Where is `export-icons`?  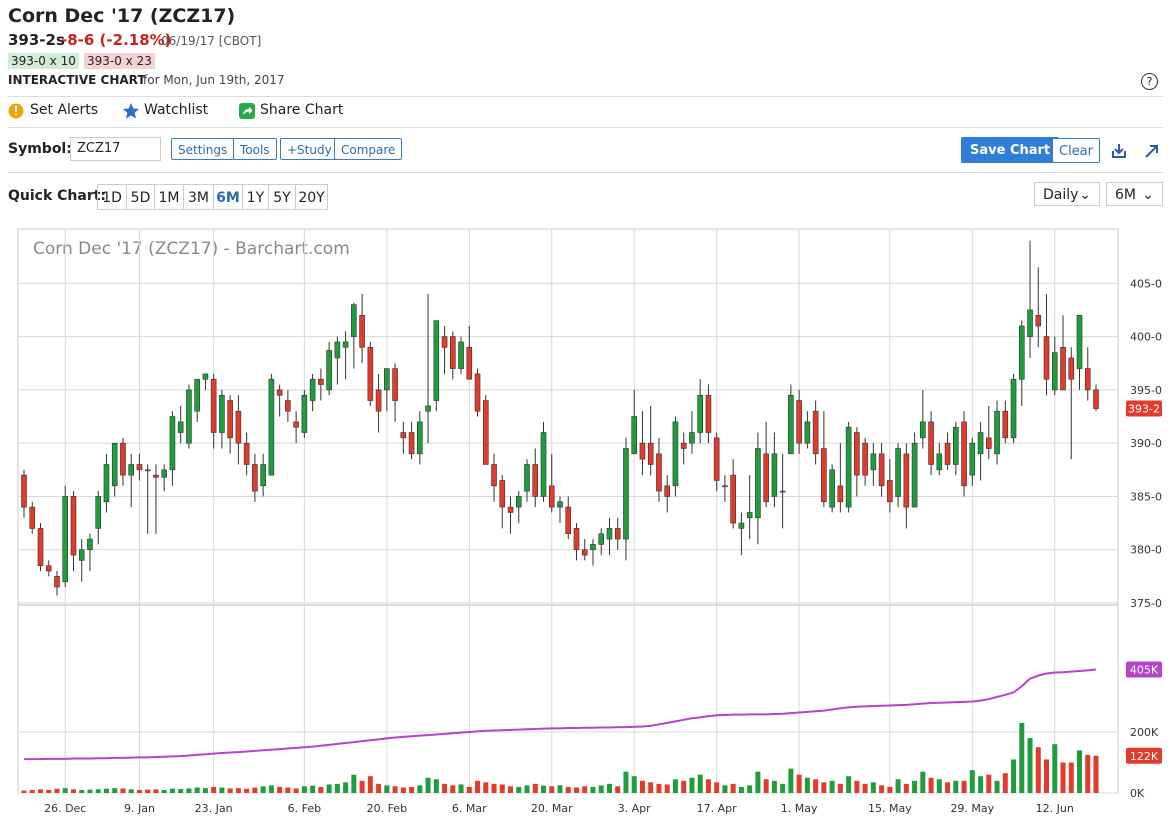
export-icons is located at coordinates (1135, 151).